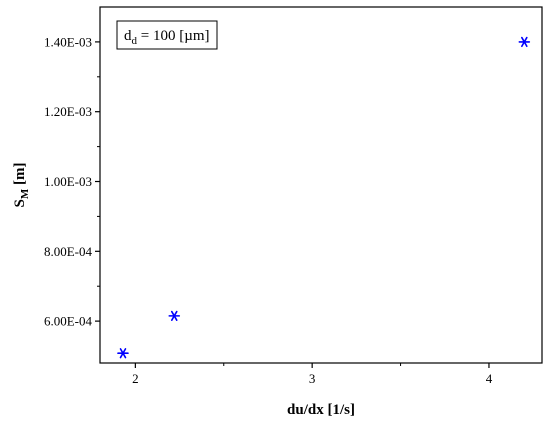 The height and width of the screenshot is (425, 550). I want to click on y-axis-title-main: S, so click(20, 203).